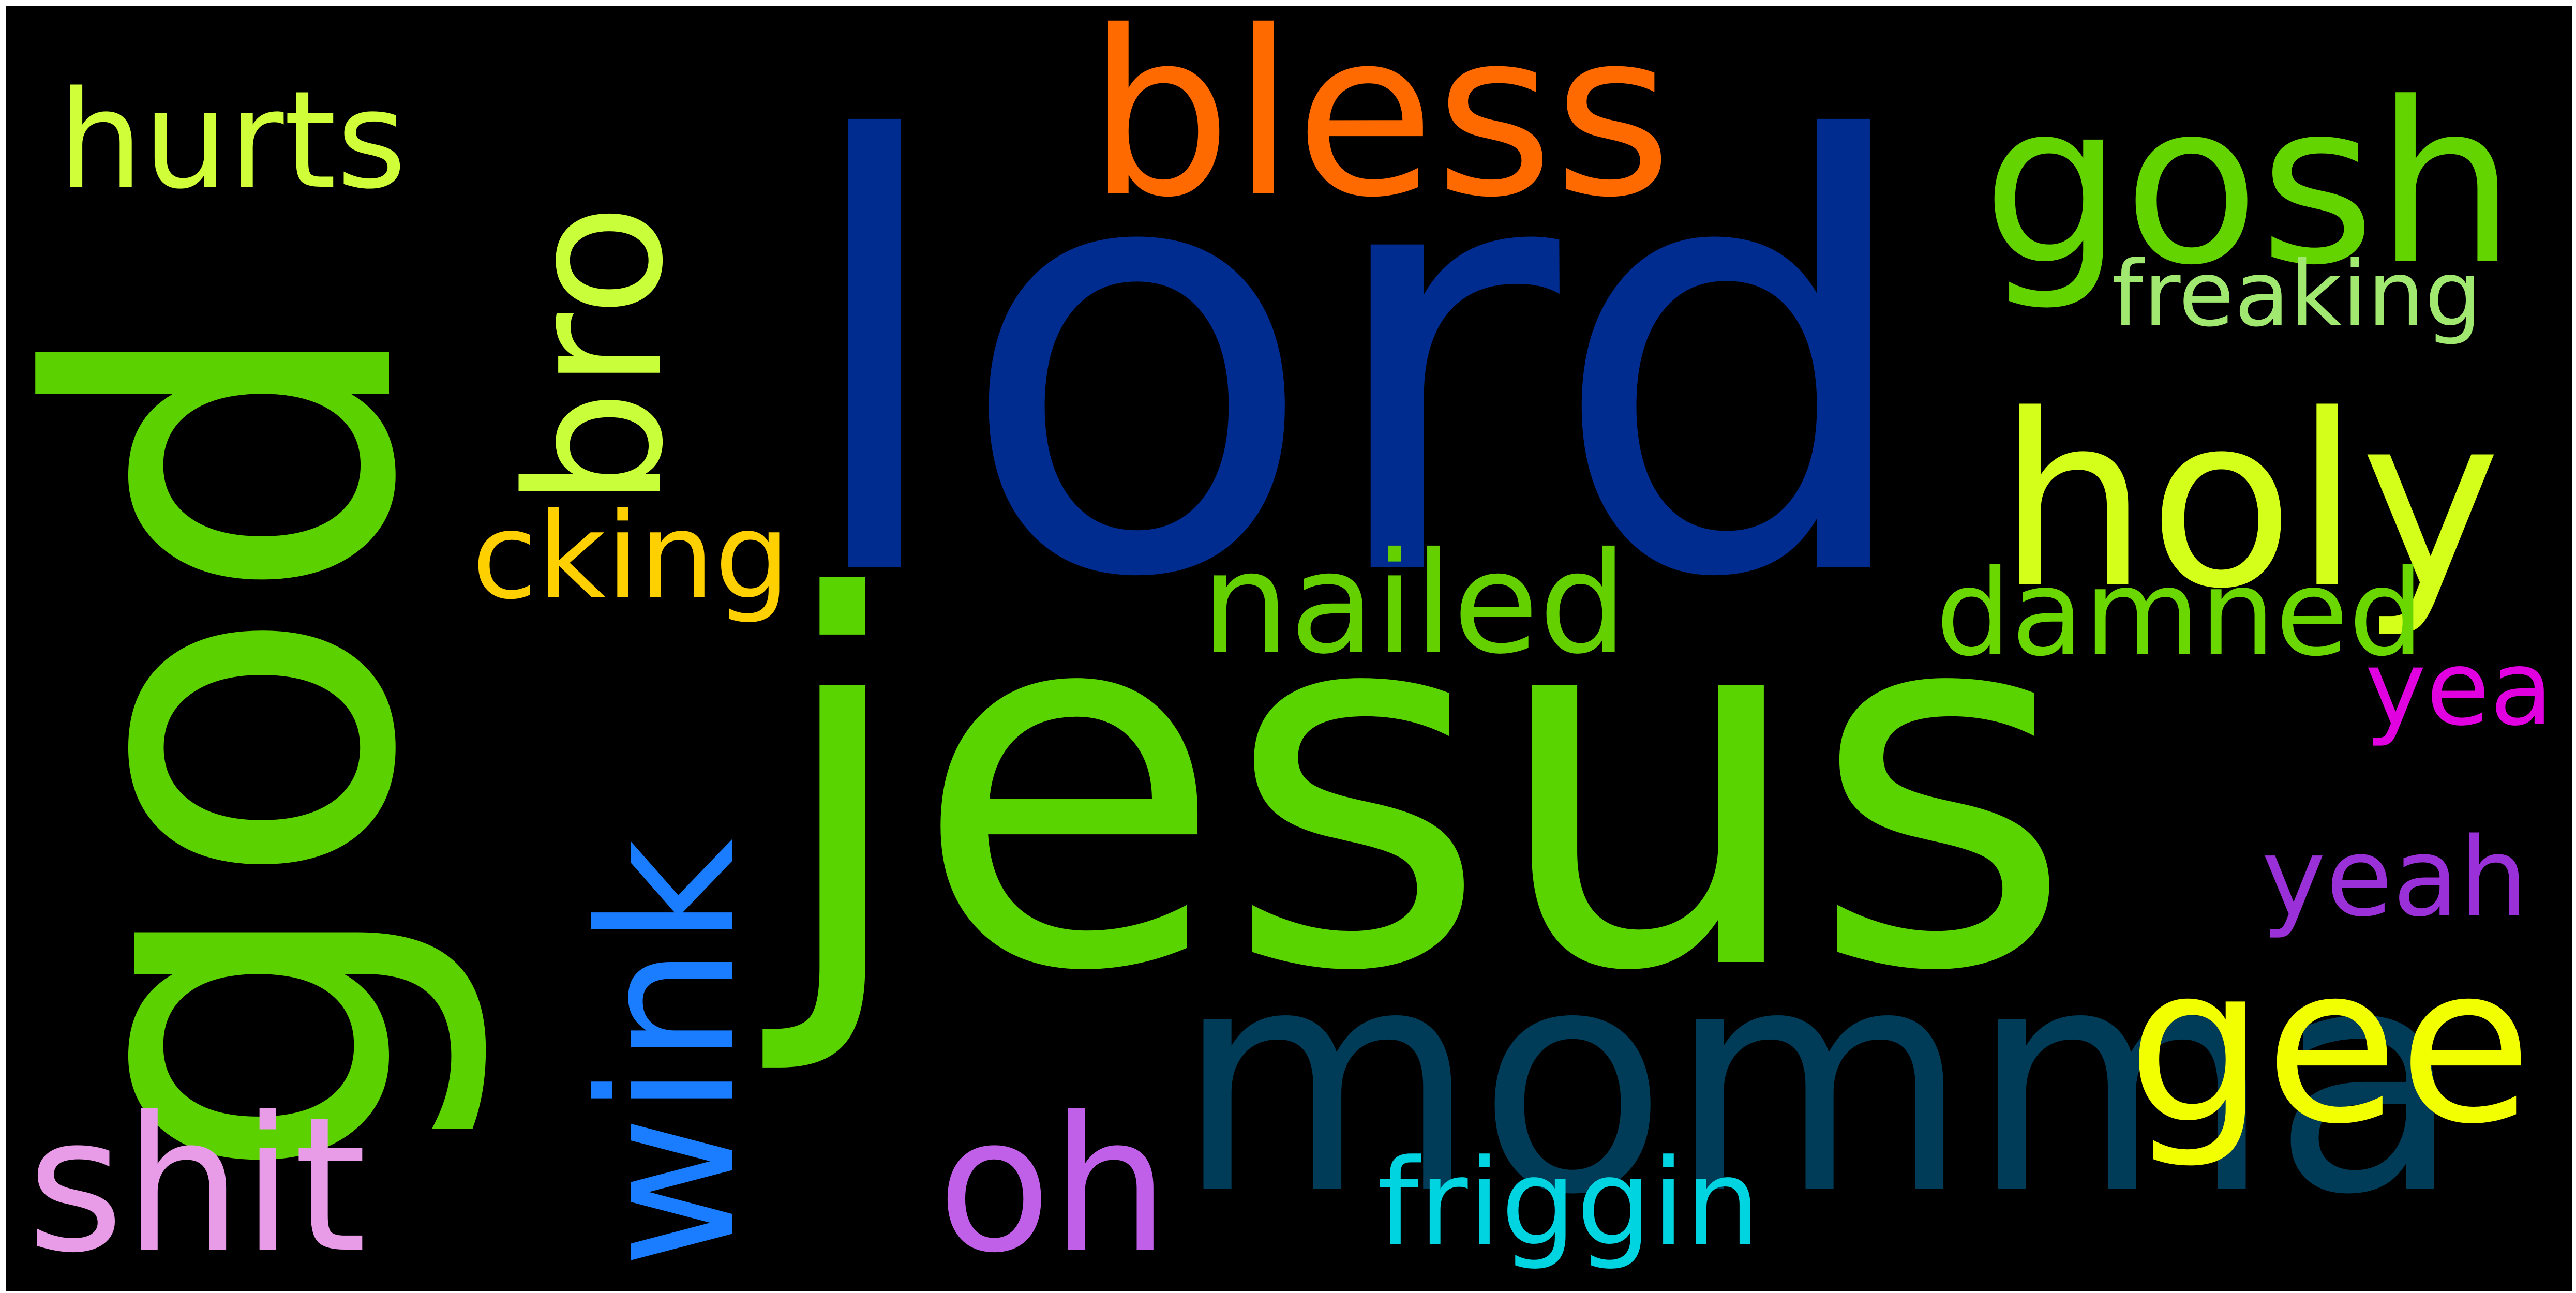 Image resolution: width=2576 pixels, height=1293 pixels. I want to click on word-oh: oh, so click(1053, 1184).